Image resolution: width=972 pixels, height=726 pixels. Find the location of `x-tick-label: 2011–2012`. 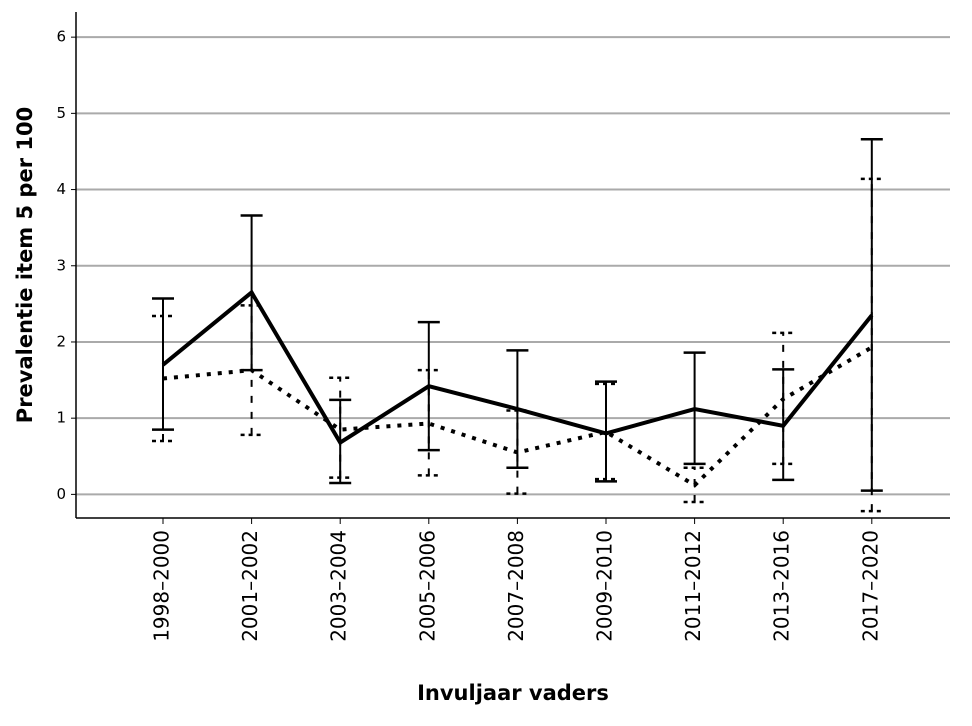

x-tick-label: 2011–2012 is located at coordinates (693, 586).